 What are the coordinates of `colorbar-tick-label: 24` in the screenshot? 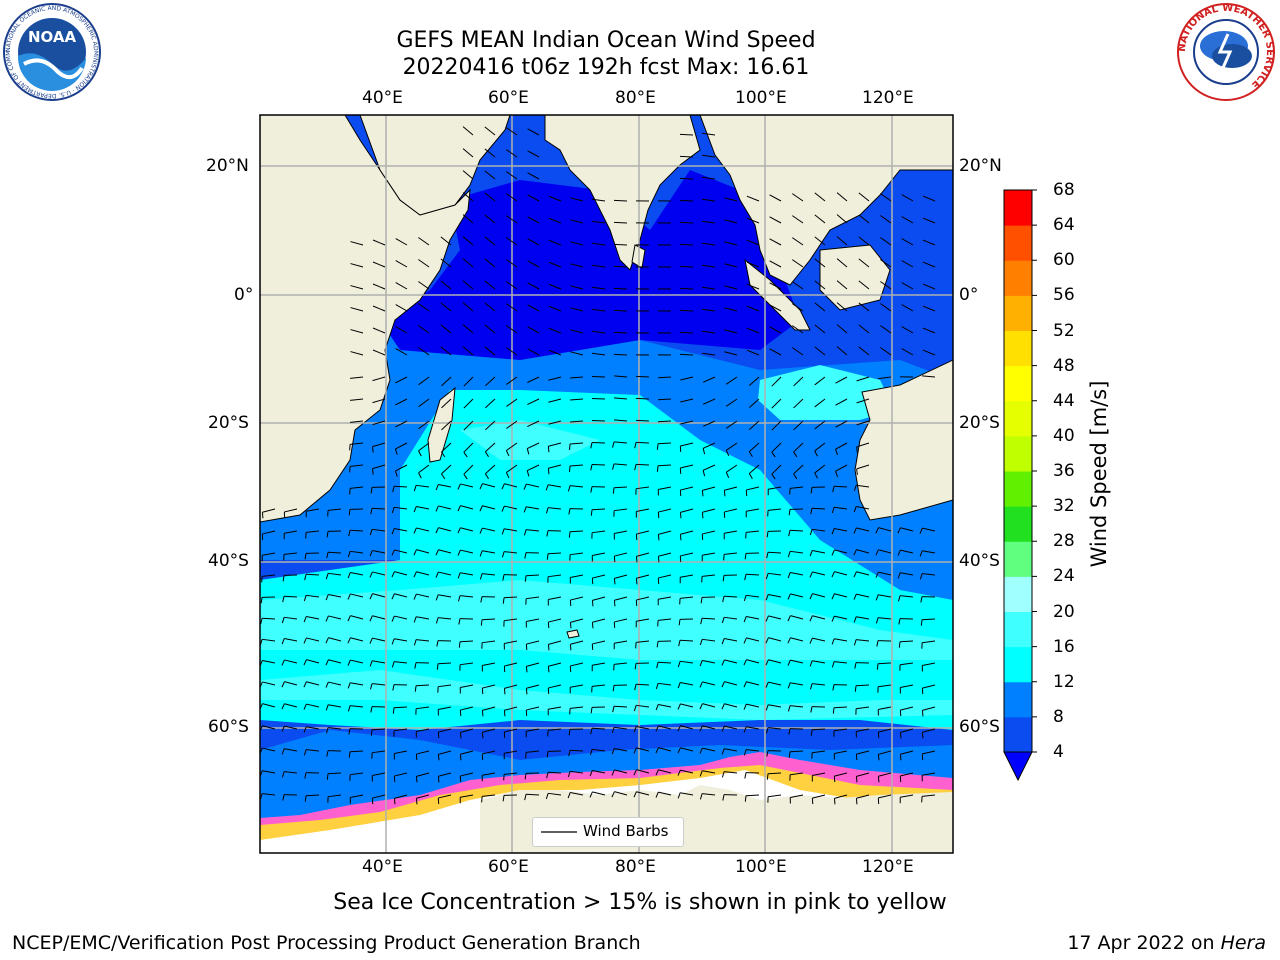 It's located at (1064, 576).